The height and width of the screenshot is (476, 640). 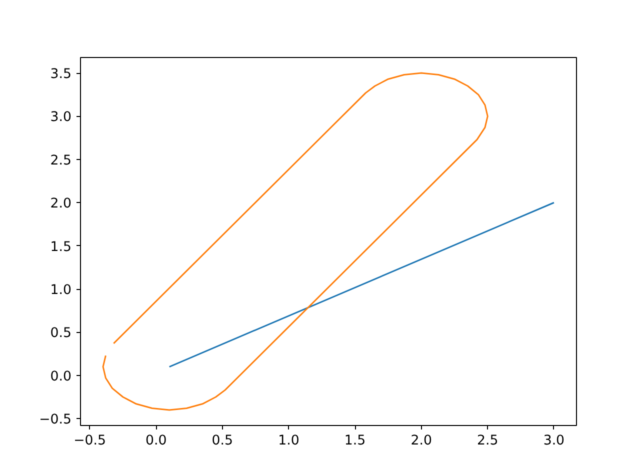 What do you see at coordinates (61, 376) in the screenshot?
I see `y-tick-label: 0.0` at bounding box center [61, 376].